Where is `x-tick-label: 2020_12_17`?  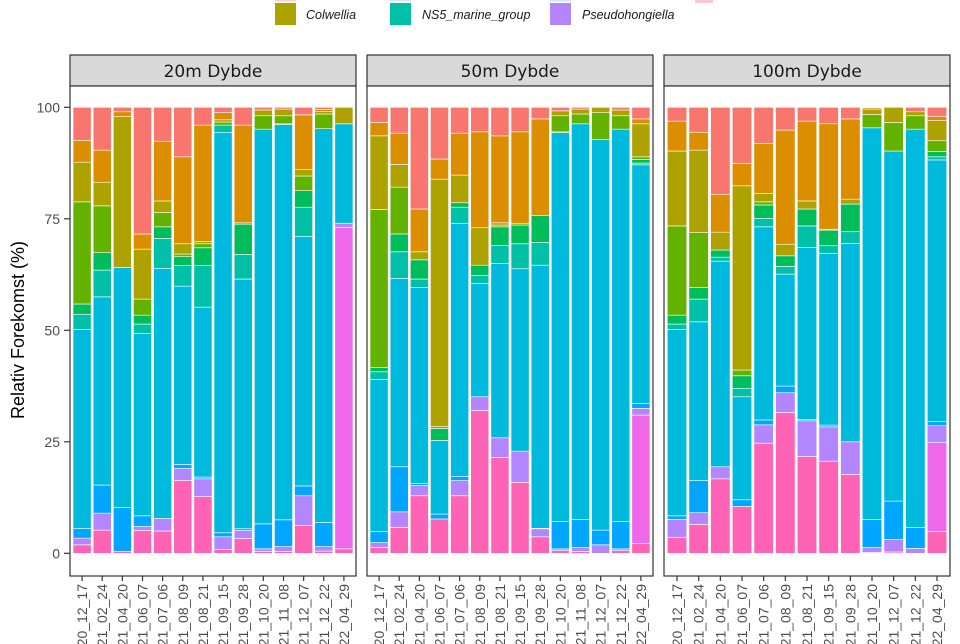
x-tick-label: 2020_12_17 is located at coordinates (677, 614).